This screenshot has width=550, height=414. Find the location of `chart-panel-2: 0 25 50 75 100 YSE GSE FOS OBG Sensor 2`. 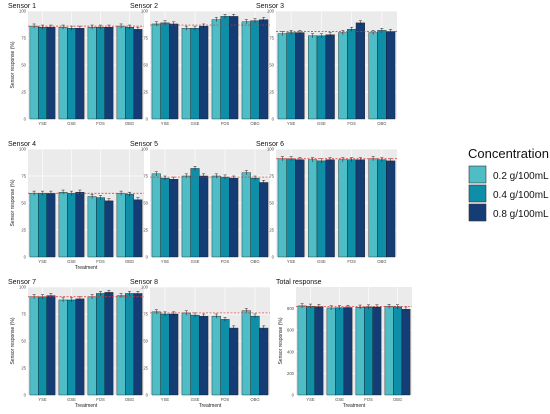

chart-panel-2: 0 25 50 75 100 YSE GSE FOS OBG Sensor 2 is located at coordinates (200, 64).